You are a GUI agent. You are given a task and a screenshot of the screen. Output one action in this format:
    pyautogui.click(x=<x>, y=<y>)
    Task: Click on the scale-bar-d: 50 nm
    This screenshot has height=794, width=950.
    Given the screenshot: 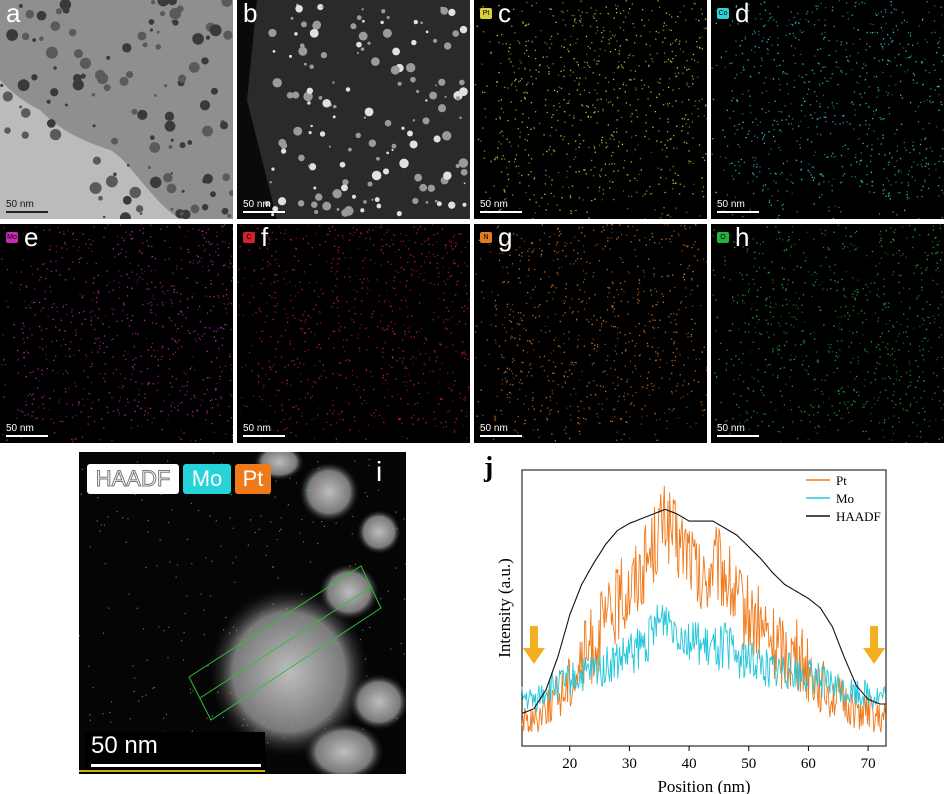 What is the action you would take?
    pyautogui.click(x=738, y=206)
    